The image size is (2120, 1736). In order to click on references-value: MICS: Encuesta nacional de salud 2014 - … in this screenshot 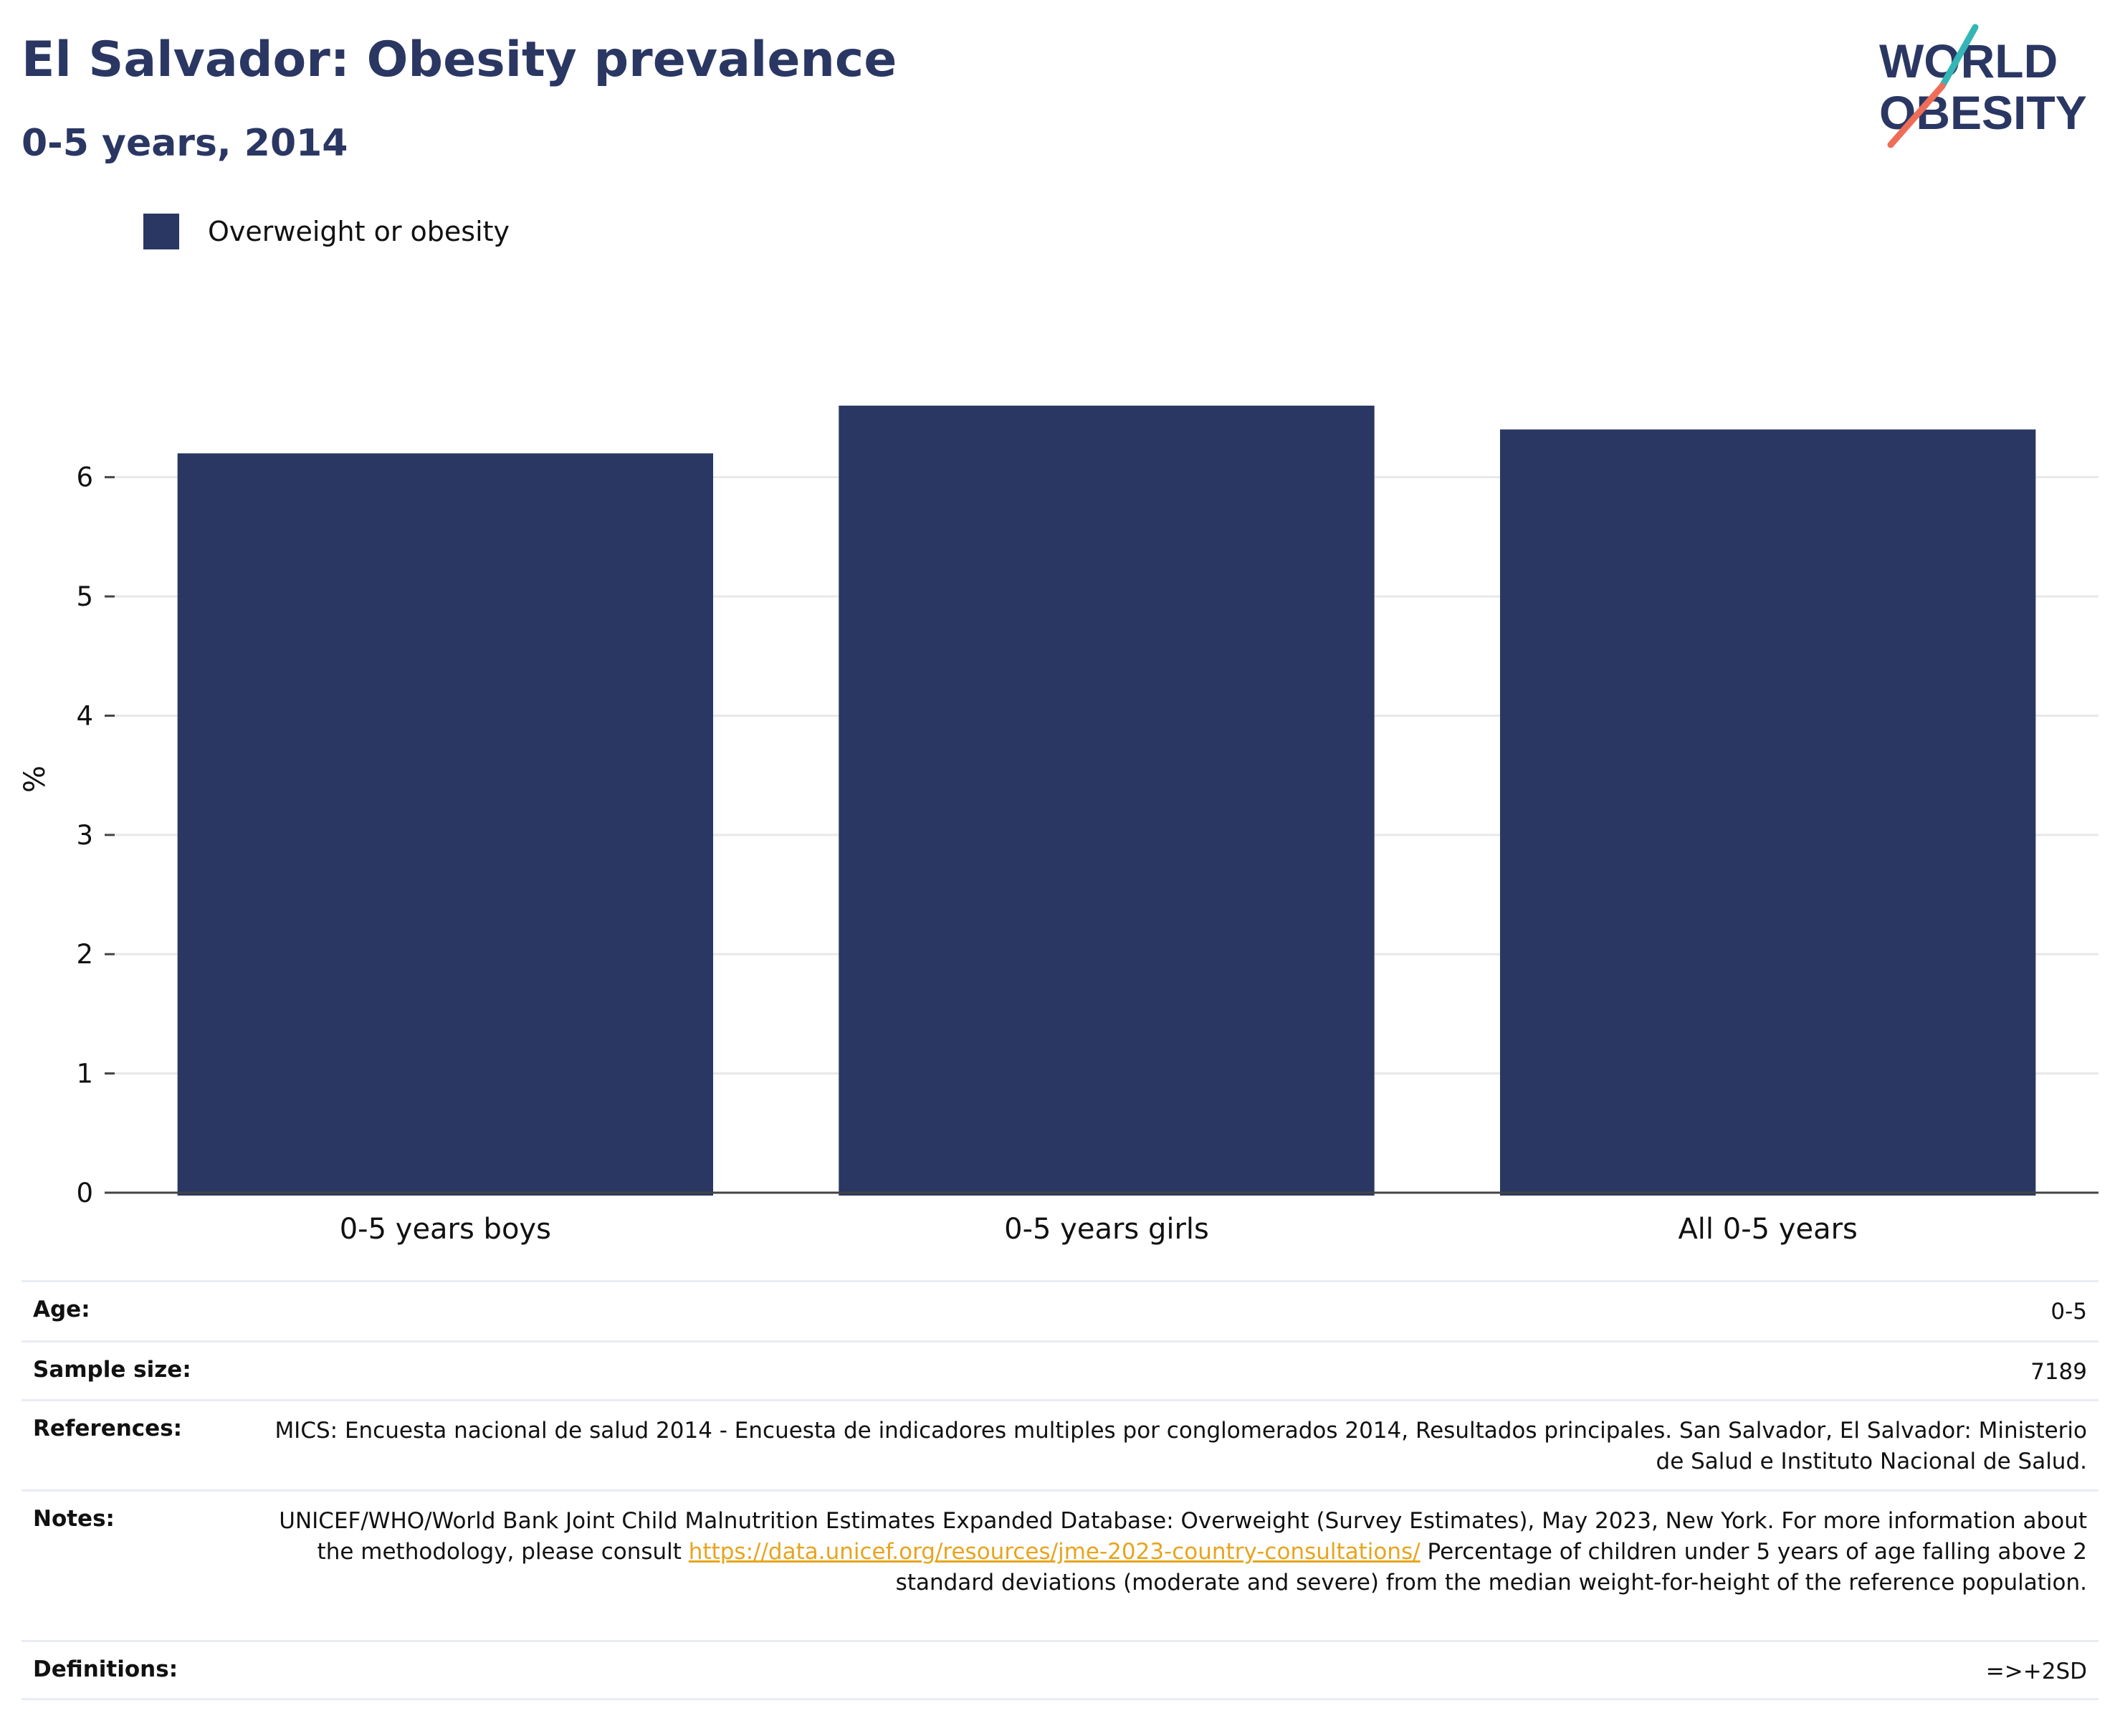, I will do `click(1181, 1446)`.